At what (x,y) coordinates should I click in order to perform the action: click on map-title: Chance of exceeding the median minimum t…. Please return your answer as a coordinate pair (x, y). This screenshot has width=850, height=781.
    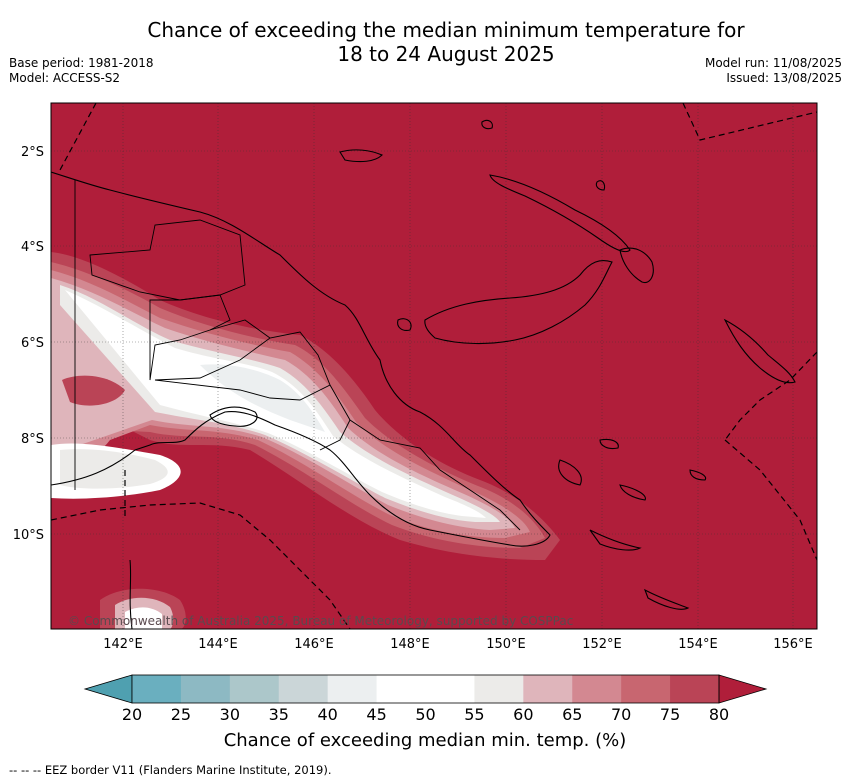
    Looking at the image, I should click on (446, 42).